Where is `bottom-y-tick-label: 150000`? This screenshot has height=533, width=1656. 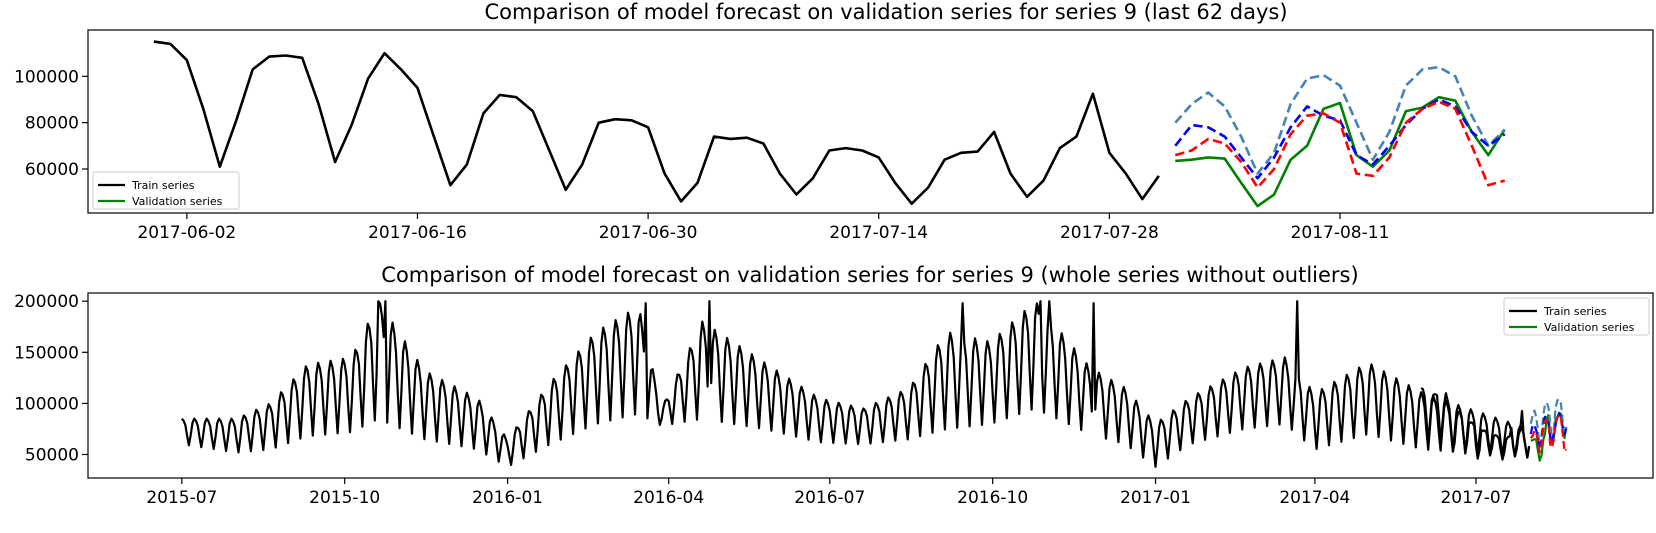
bottom-y-tick-label: 150000 is located at coordinates (46, 353).